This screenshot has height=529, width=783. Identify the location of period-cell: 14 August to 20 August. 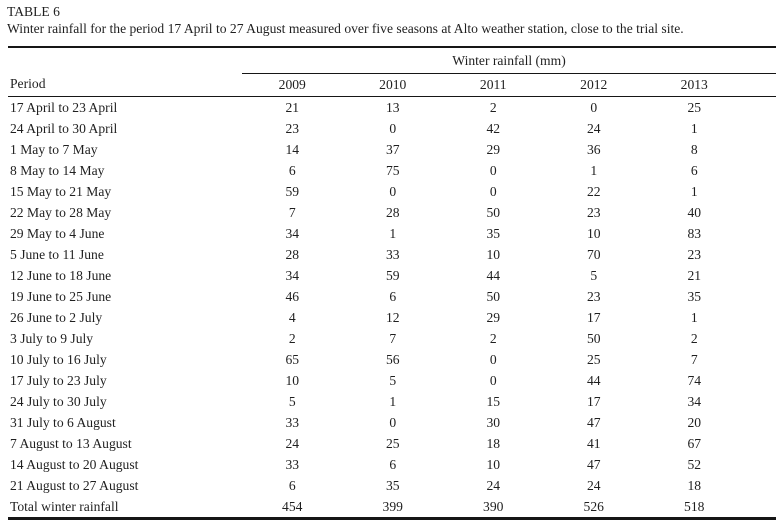
(74, 464).